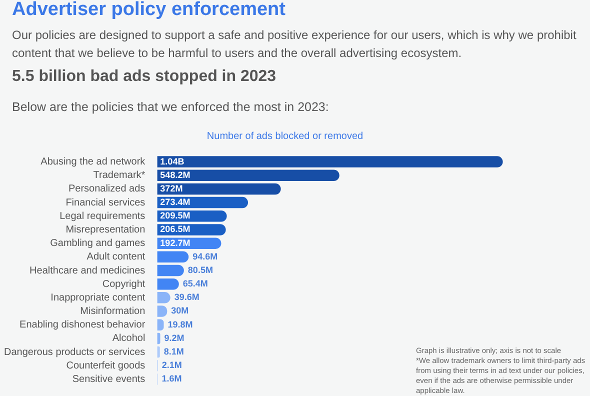 This screenshot has width=590, height=396. Describe the element at coordinates (144, 77) in the screenshot. I see `text: 5.5 billion bad ads stopped in 2023` at that location.